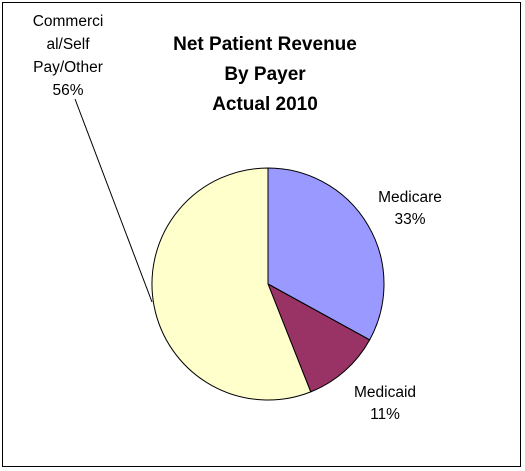 The image size is (525, 471). Describe the element at coordinates (68, 21) in the screenshot. I see `commercial-label-line-1: Commerci` at that location.